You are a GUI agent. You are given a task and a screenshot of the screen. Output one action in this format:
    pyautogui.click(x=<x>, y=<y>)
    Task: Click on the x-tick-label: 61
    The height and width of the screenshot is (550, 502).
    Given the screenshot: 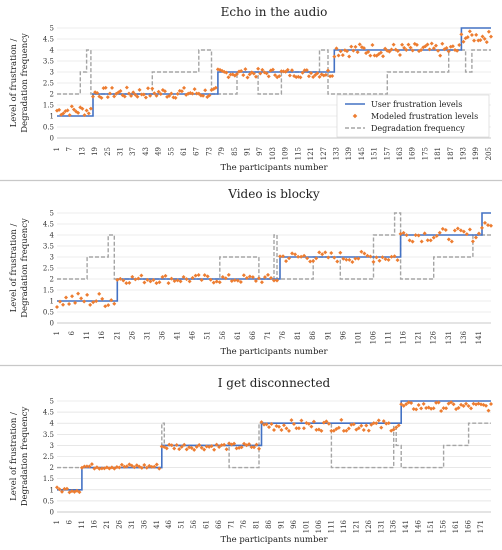 What is the action you would take?
    pyautogui.click(x=207, y=524)
    